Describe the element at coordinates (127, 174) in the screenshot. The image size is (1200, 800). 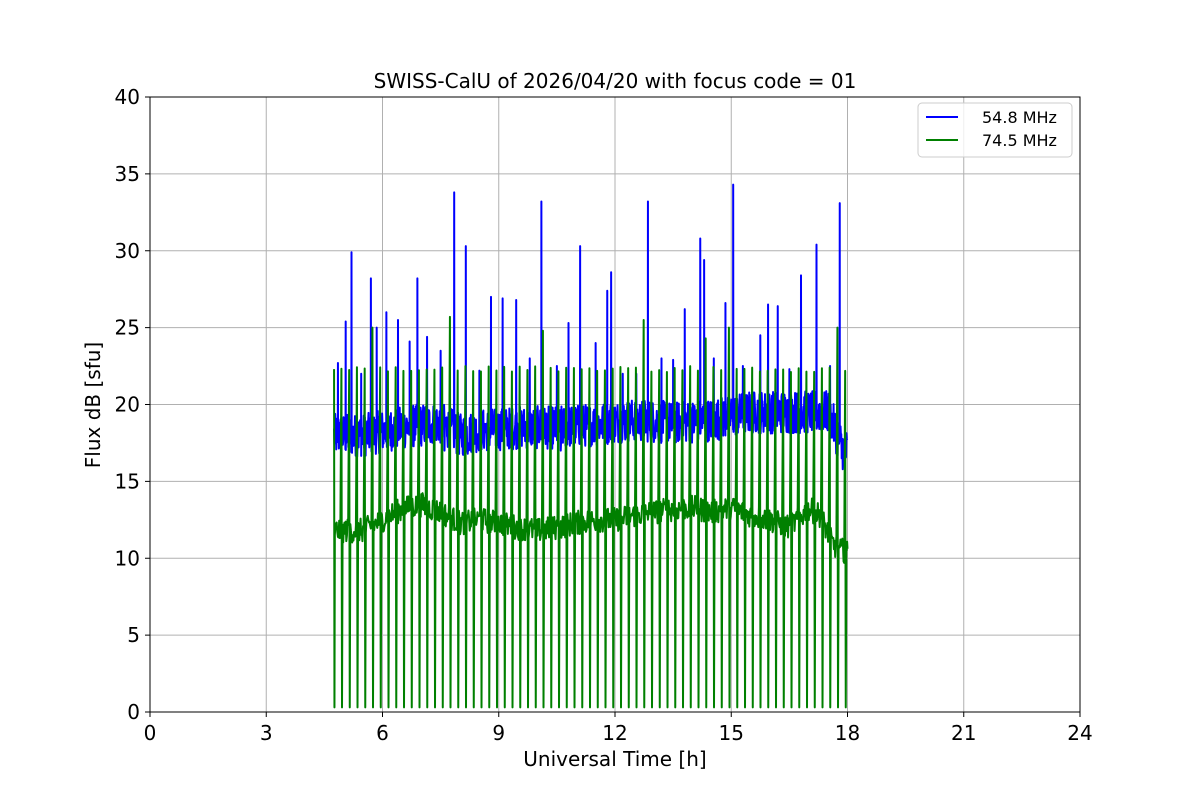
I see `y-tick-label: 35` at that location.